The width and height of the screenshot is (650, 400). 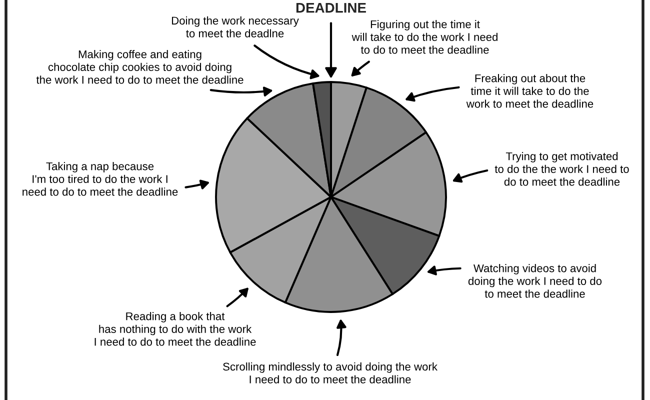 What do you see at coordinates (530, 91) in the screenshot?
I see `slice-label: Freaking out about the time it will take to do the work to meet the deadline` at bounding box center [530, 91].